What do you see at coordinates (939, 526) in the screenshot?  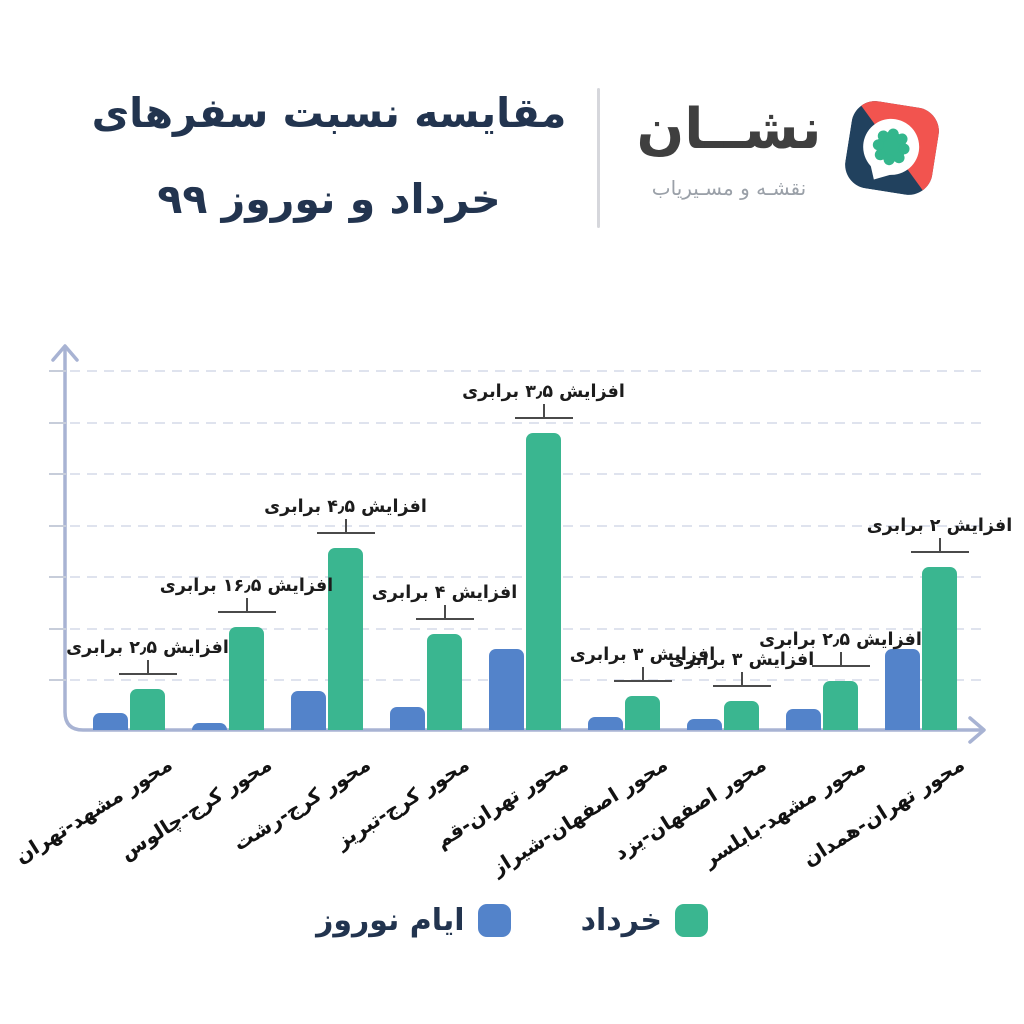 I see `increase-annotation-text: افزایش ۲ برابری` at bounding box center [939, 526].